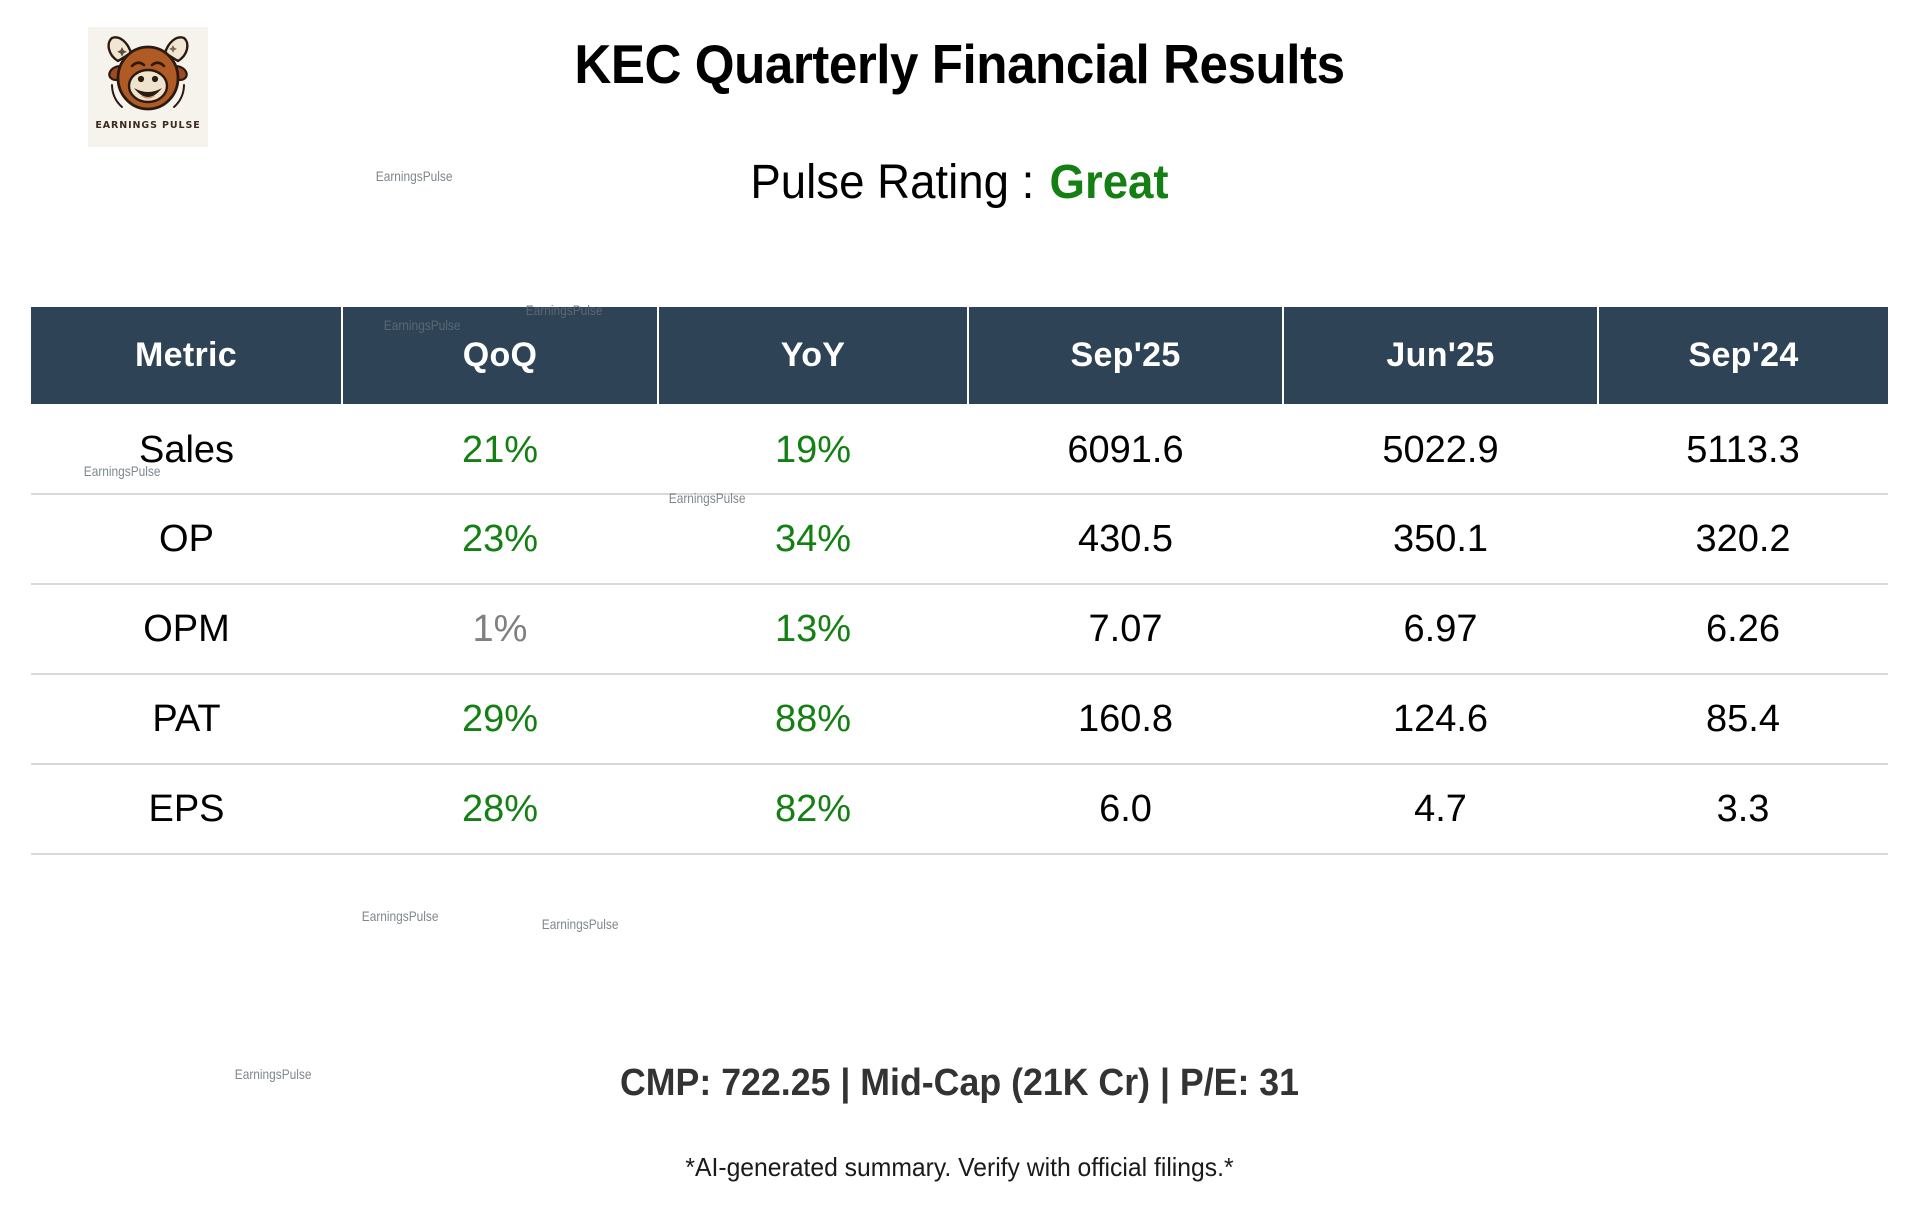  Describe the element at coordinates (580, 924) in the screenshot. I see `watermark-6: EarningsPulse` at that location.